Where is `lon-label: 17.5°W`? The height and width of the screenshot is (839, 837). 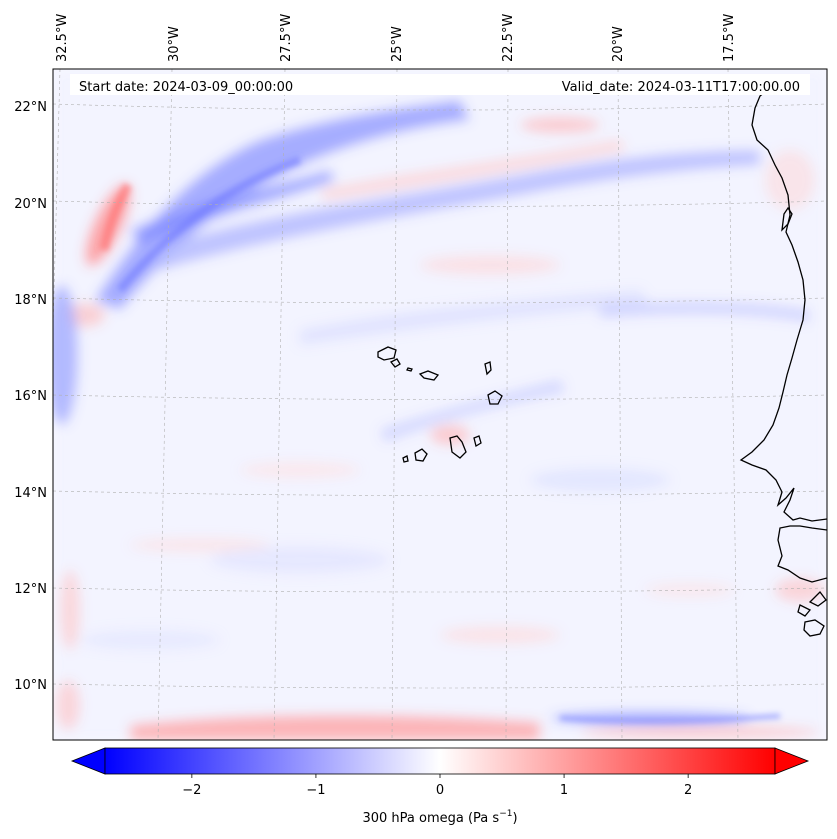
lon-label: 17.5°W is located at coordinates (729, 38).